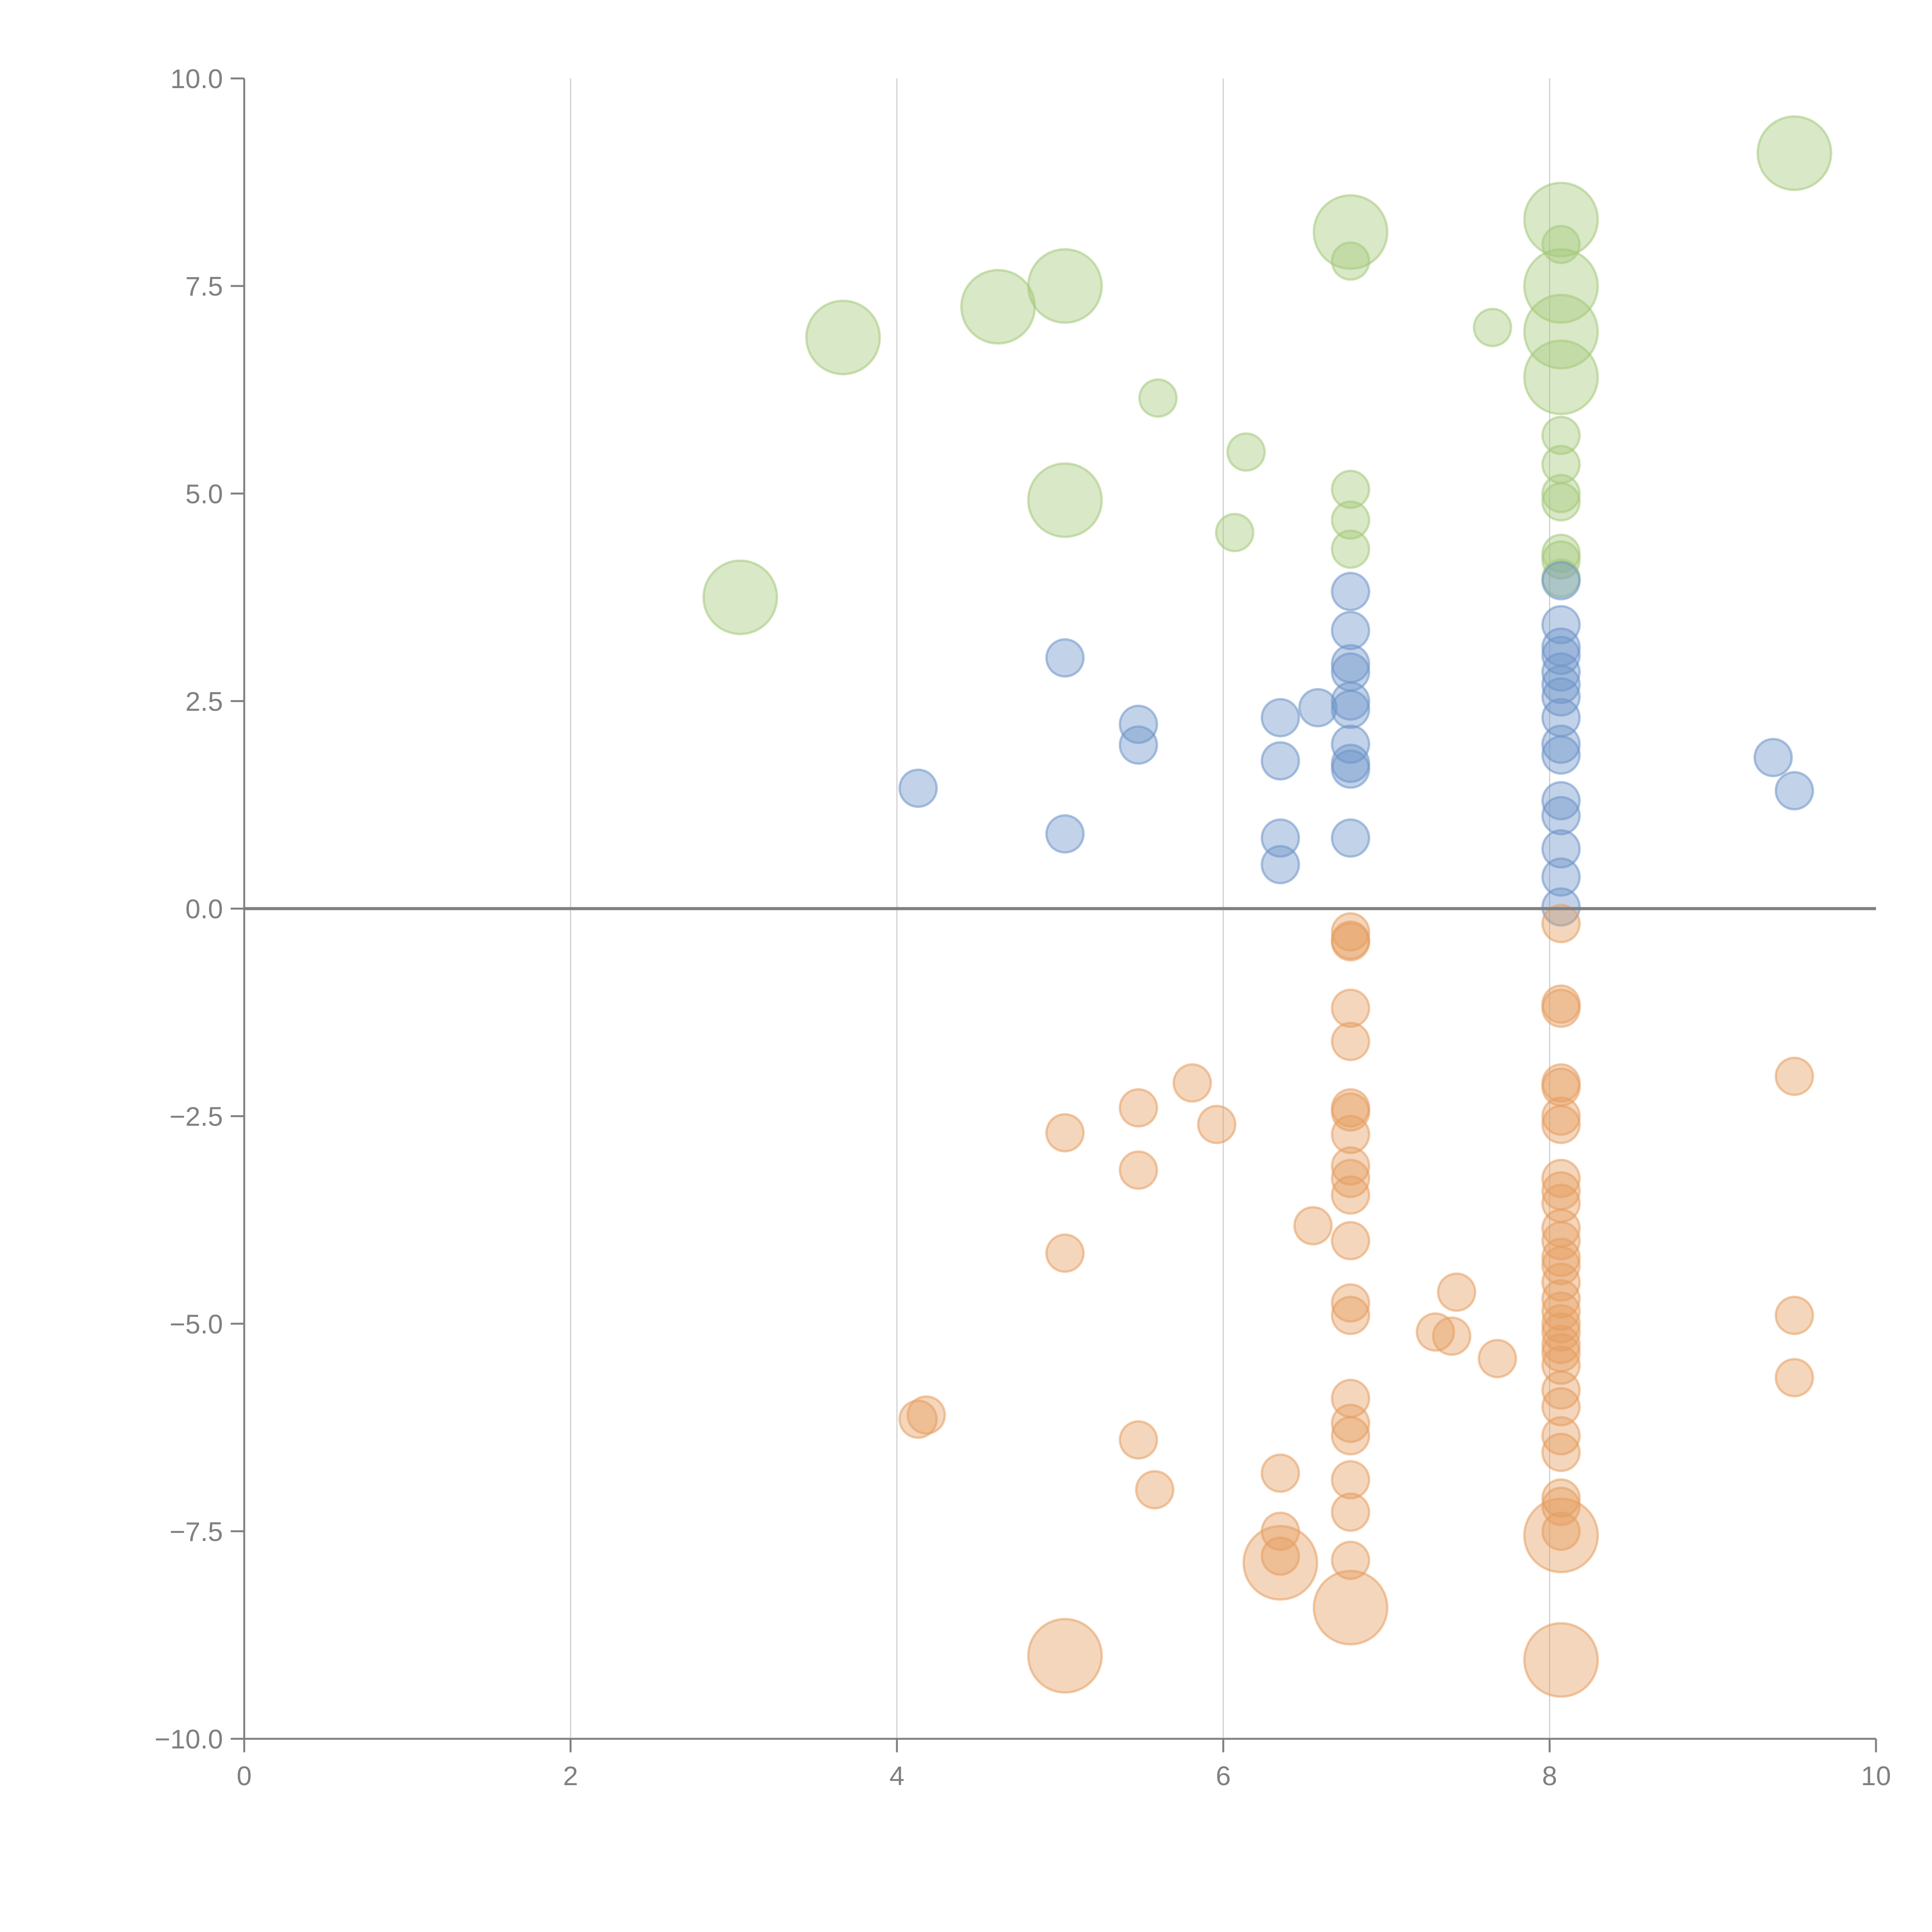 Image resolution: width=1932 pixels, height=1932 pixels. What do you see at coordinates (197, 79) in the screenshot?
I see `y-tick-label: 10.0` at bounding box center [197, 79].